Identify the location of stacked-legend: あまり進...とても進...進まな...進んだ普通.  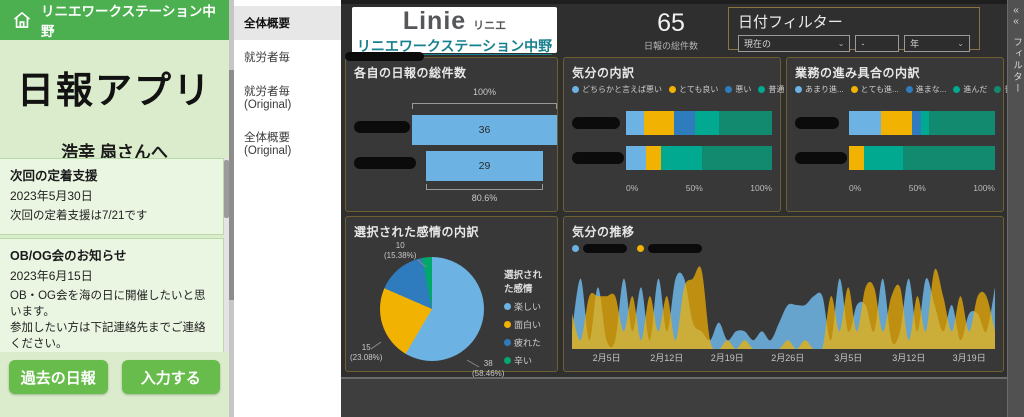
(907, 89).